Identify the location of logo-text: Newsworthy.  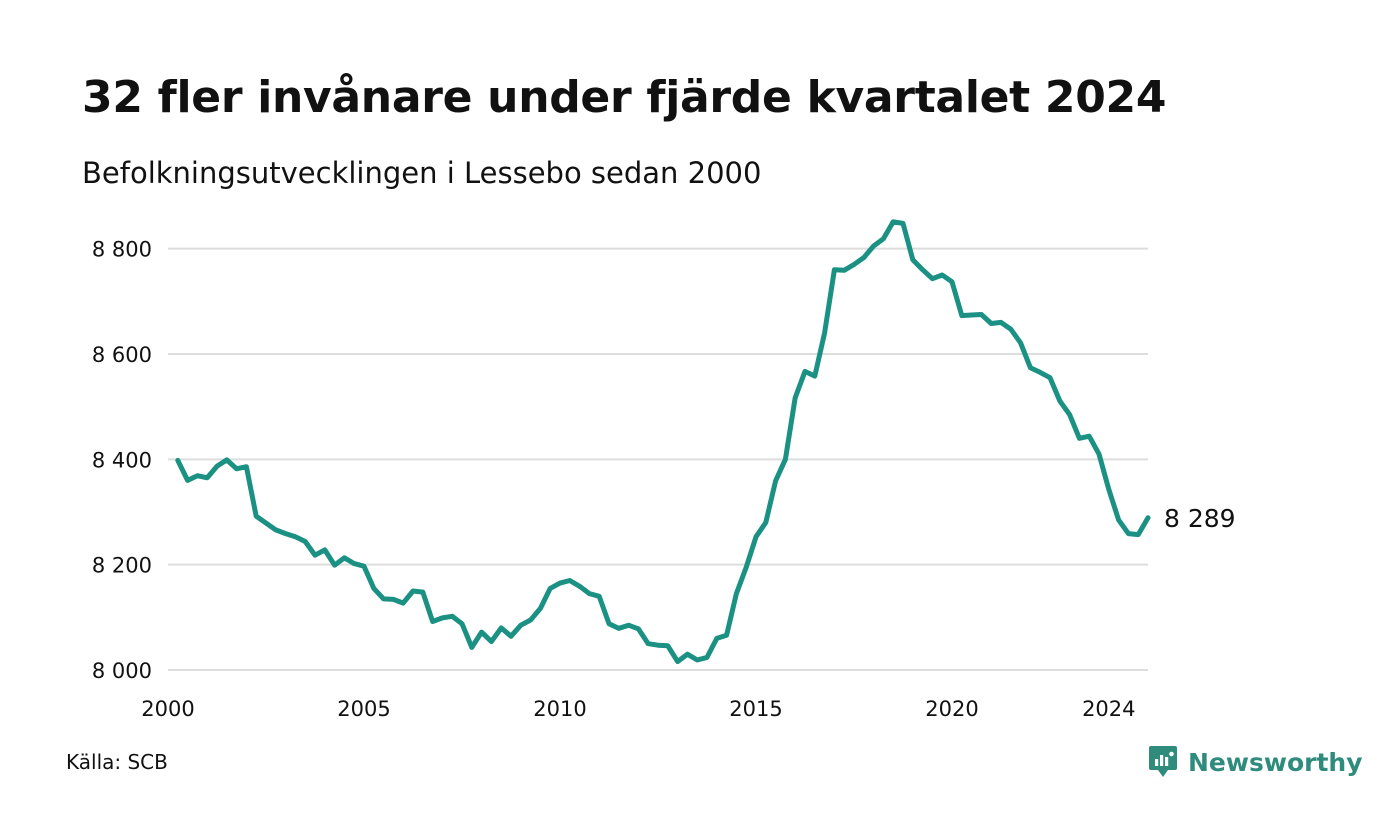
(1275, 762).